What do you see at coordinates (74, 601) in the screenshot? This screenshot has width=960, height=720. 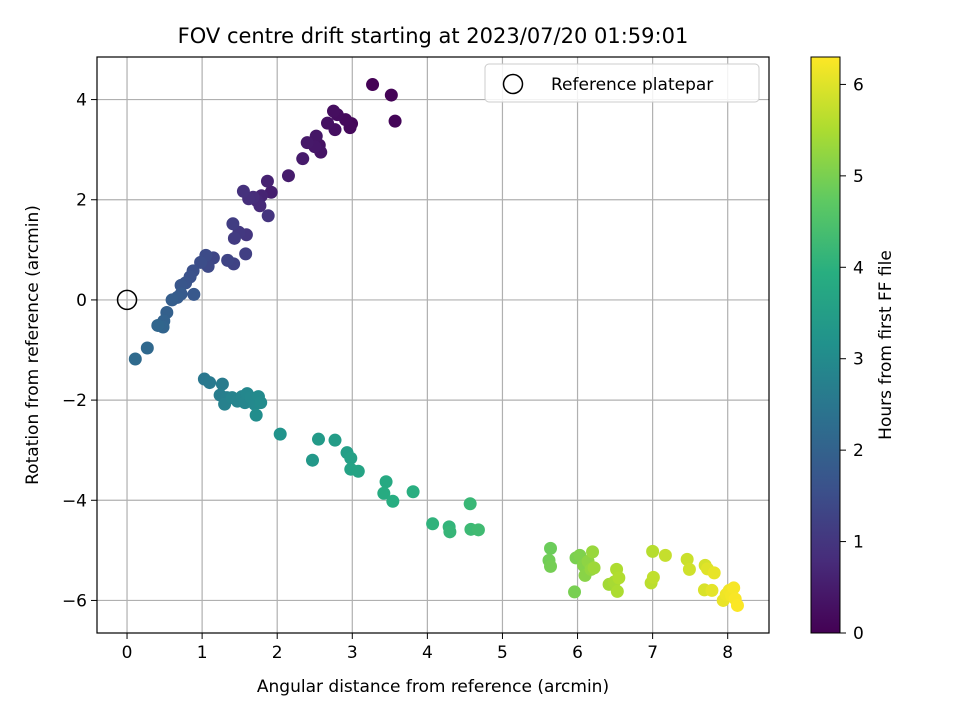 I see `y-tick-label: −6` at bounding box center [74, 601].